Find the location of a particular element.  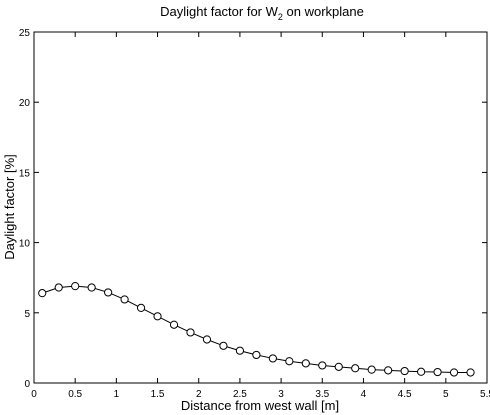

x-tick-label: 4 is located at coordinates (364, 394).